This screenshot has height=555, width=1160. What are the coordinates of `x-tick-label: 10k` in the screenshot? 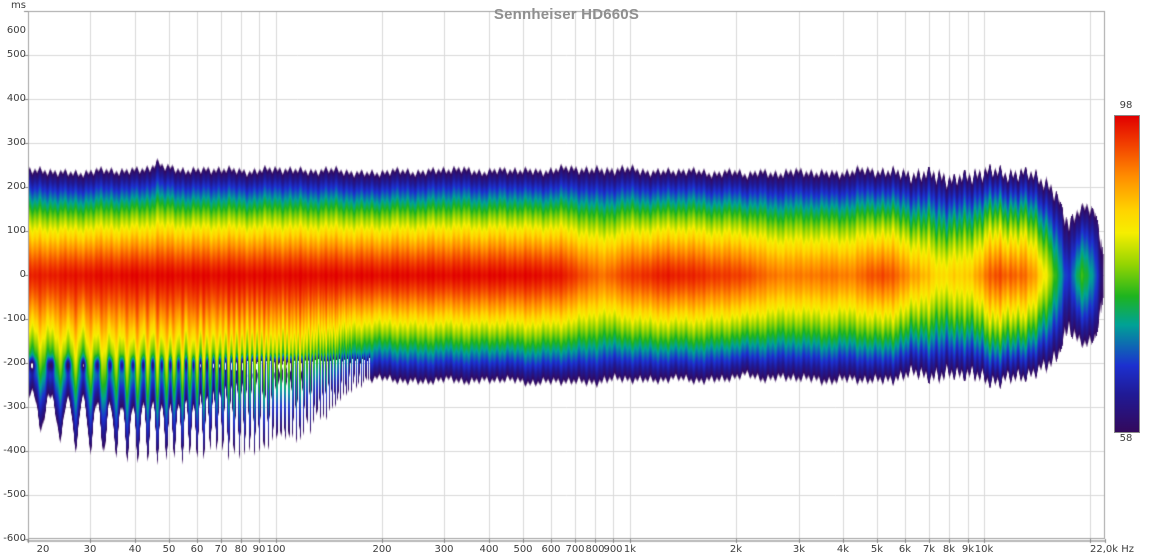 It's located at (984, 549).